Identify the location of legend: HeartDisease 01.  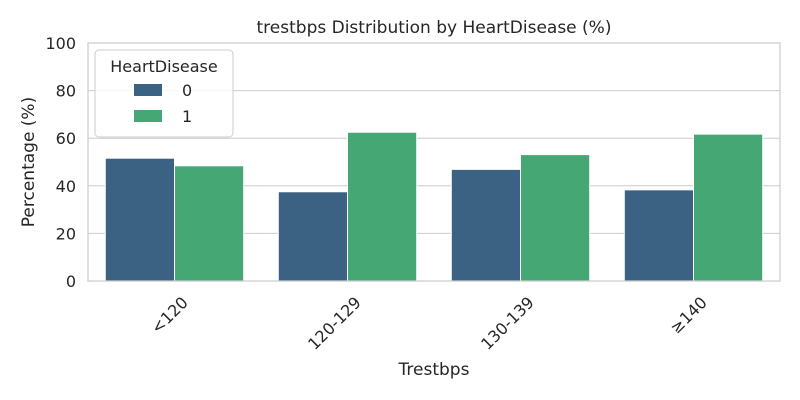
(164, 93).